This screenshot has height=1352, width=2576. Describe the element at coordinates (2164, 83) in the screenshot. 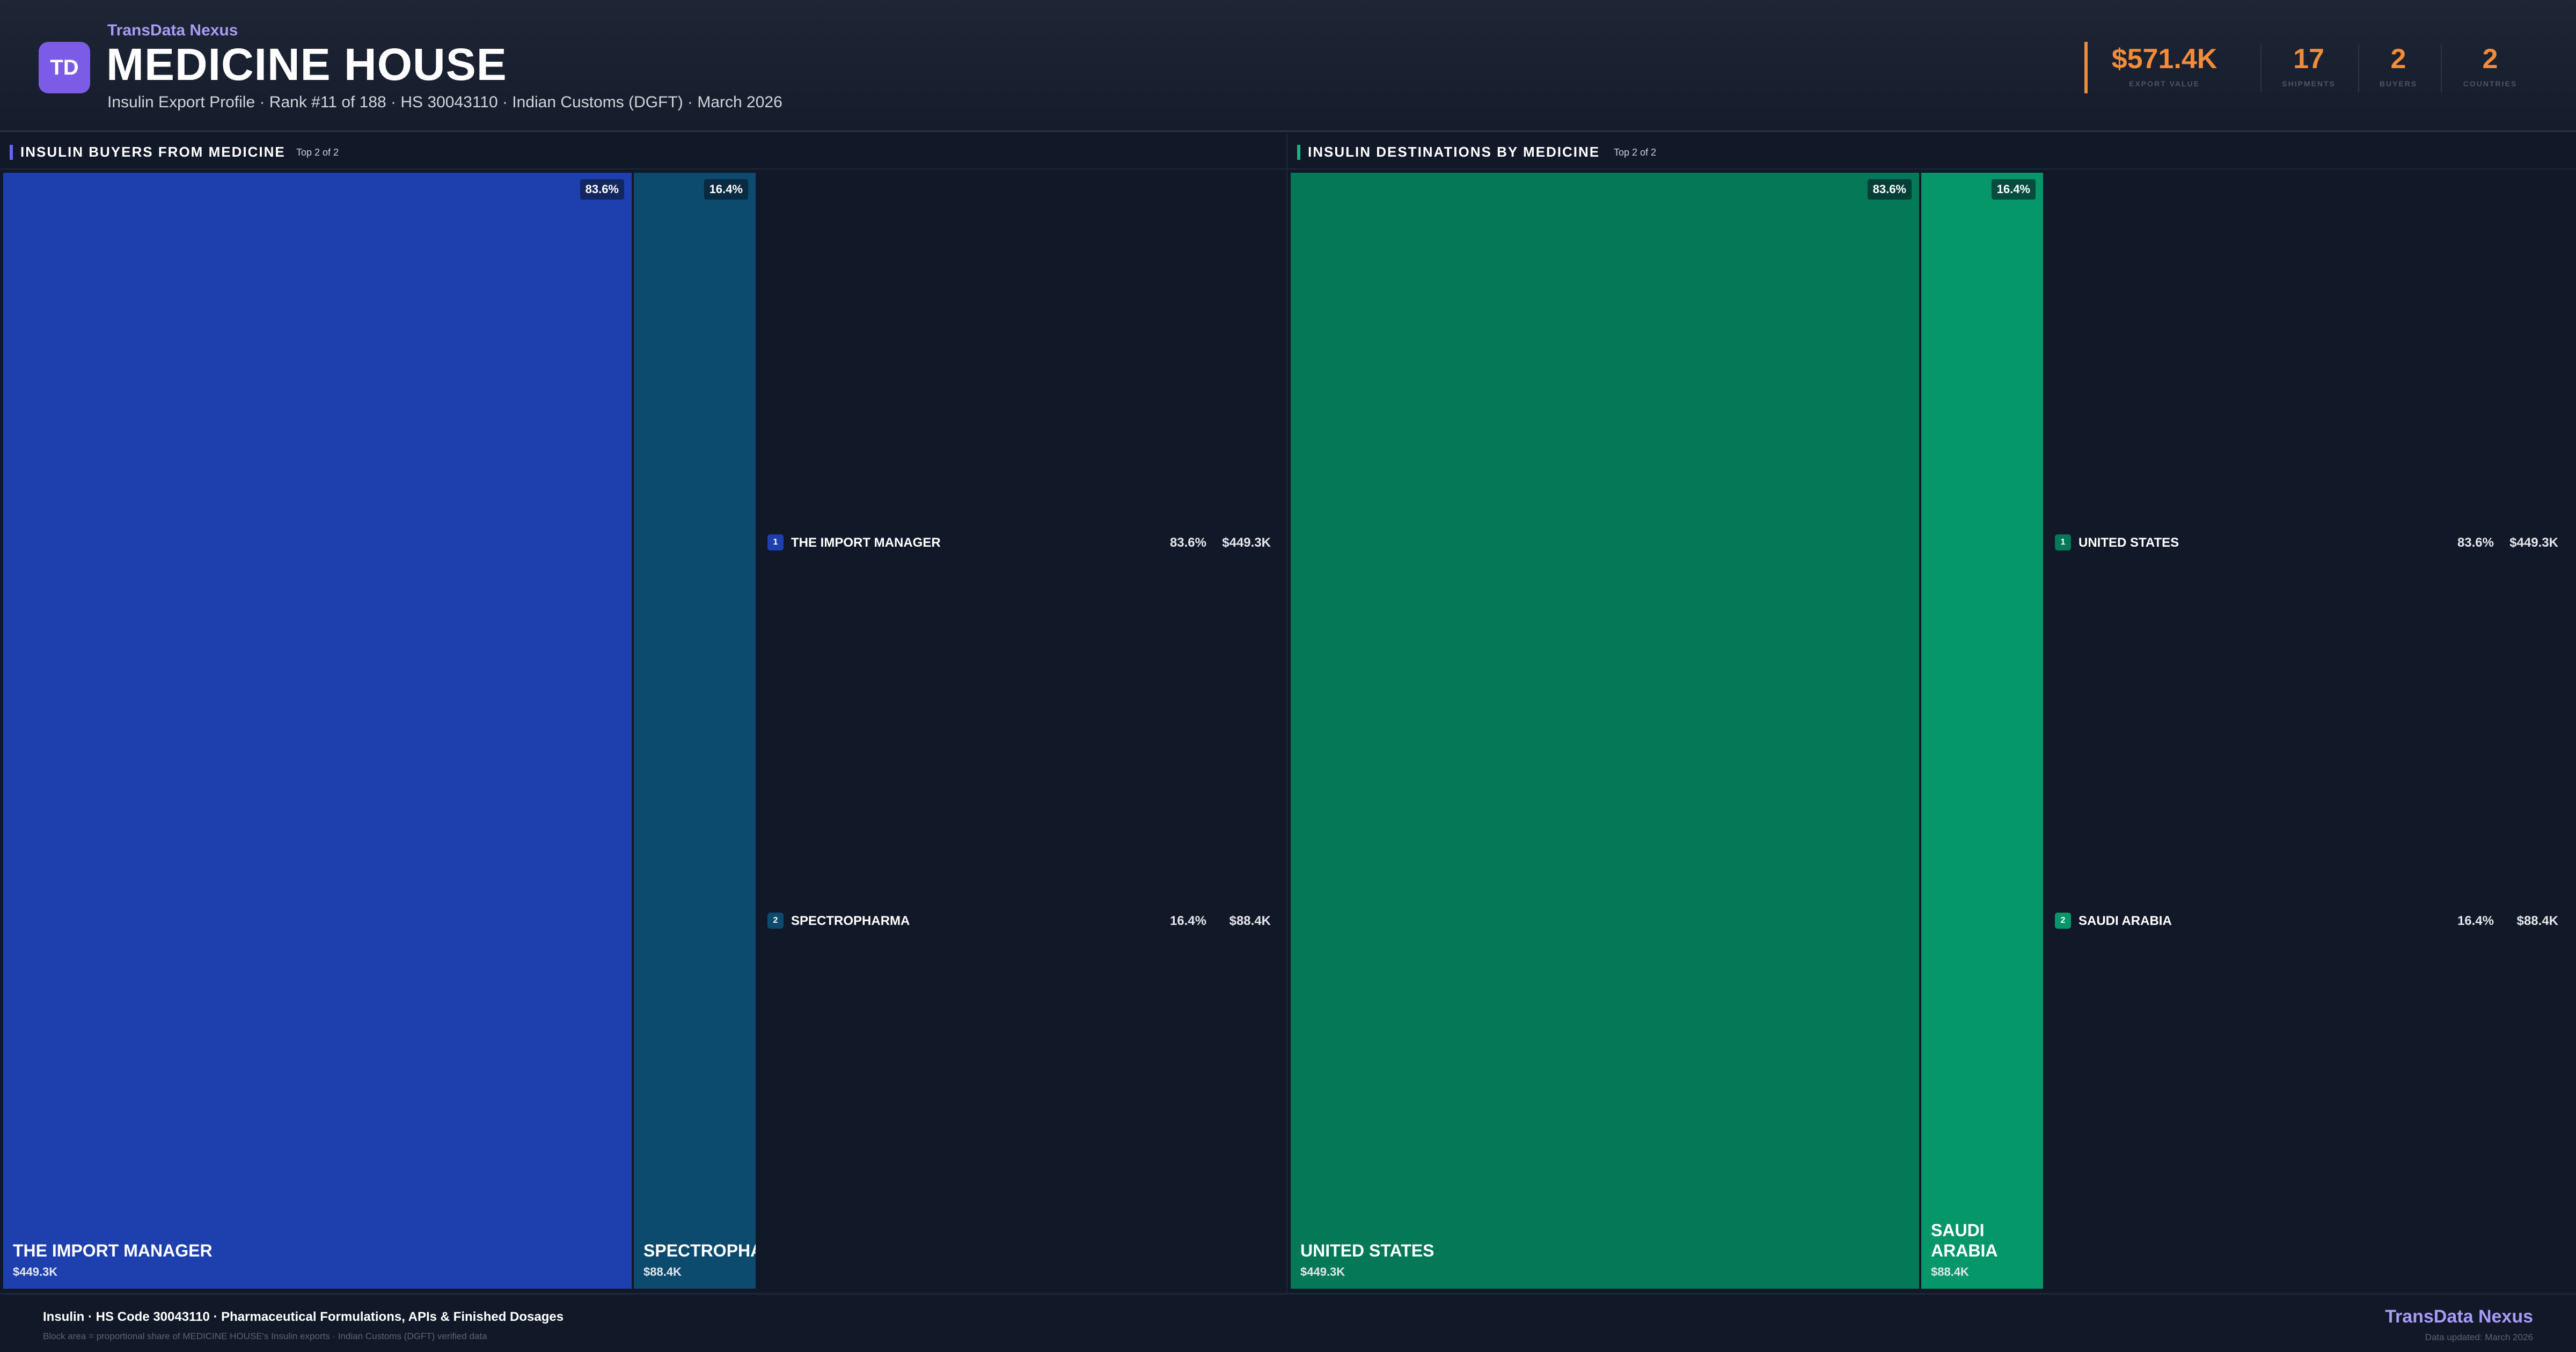

I see `kpi-label: EXPORT VALUE` at that location.